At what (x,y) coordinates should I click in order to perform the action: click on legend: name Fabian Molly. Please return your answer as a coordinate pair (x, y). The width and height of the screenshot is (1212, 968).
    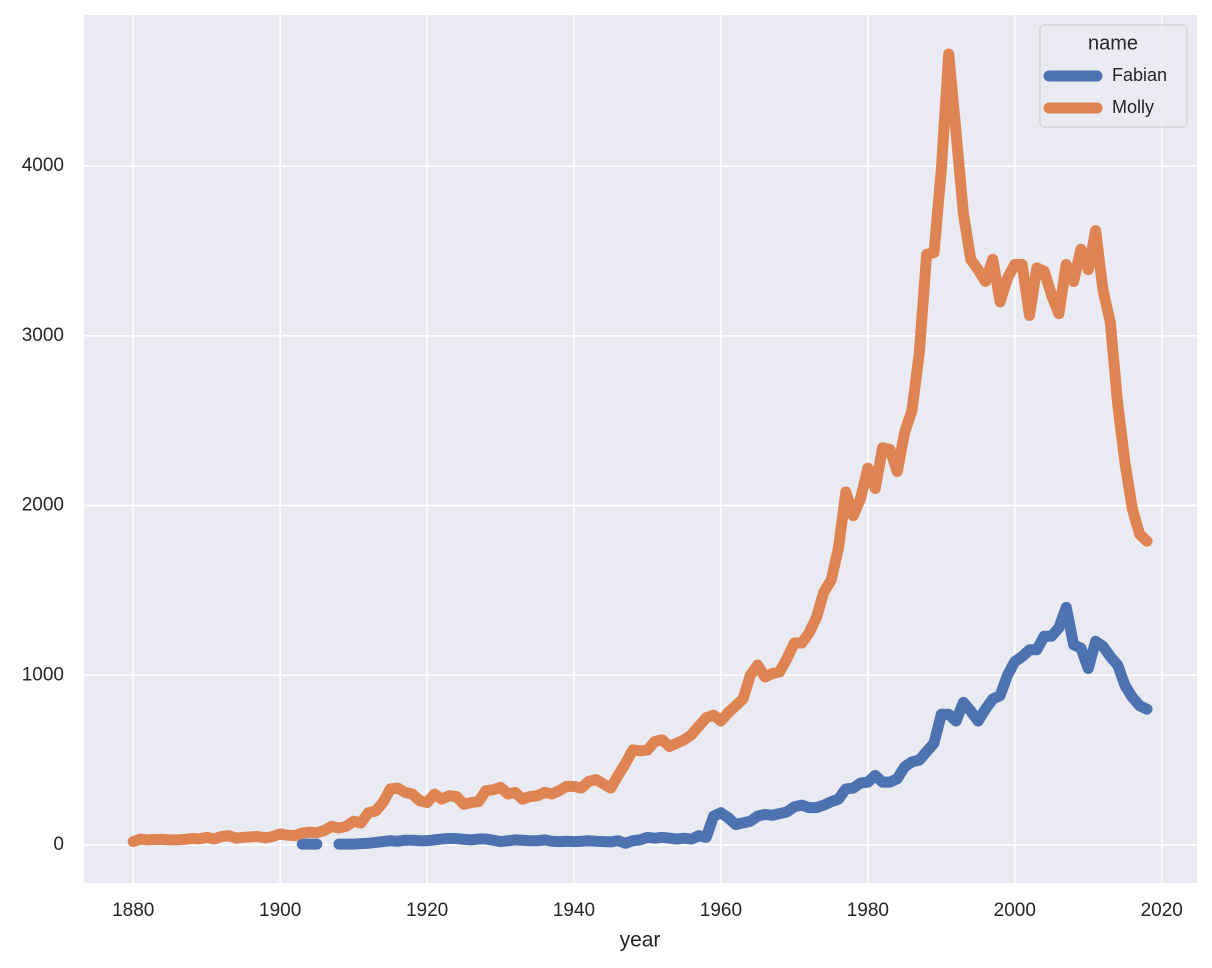
    Looking at the image, I should click on (1113, 76).